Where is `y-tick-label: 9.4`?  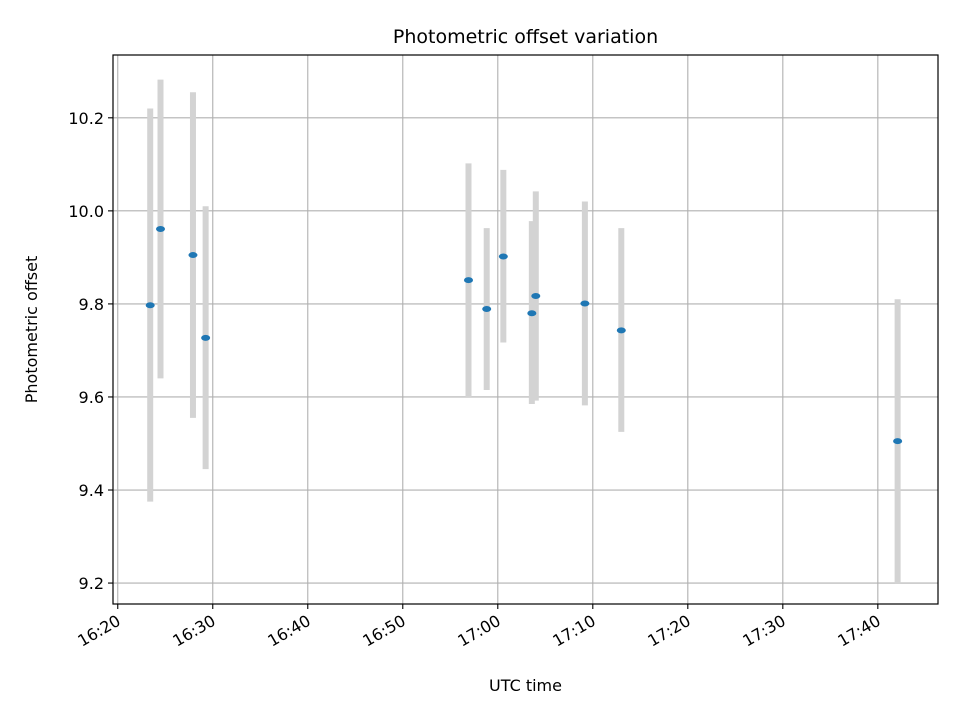
y-tick-label: 9.4 is located at coordinates (91, 490).